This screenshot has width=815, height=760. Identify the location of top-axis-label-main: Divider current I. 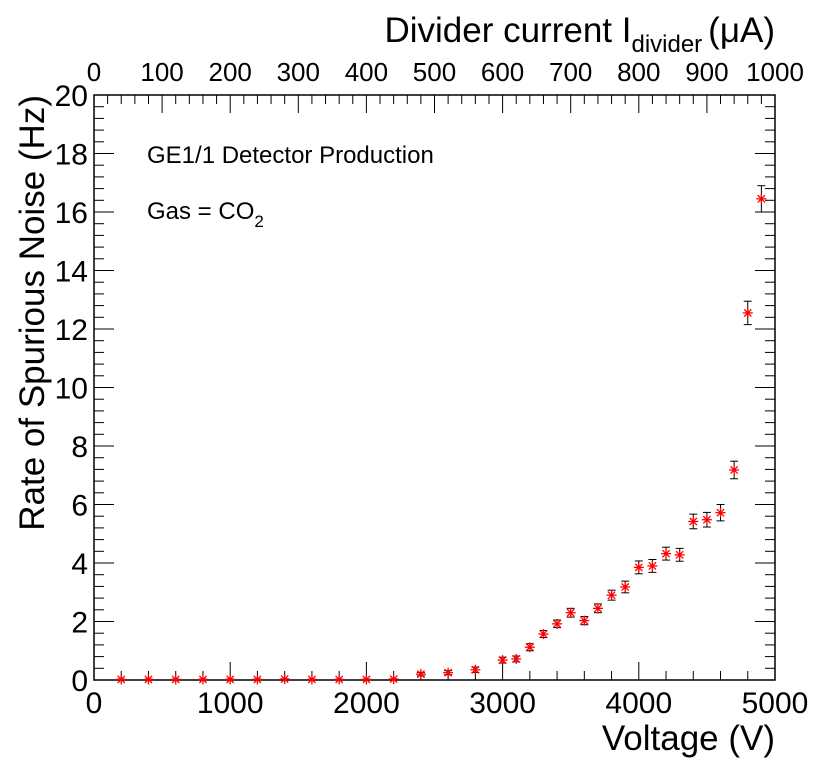
(507, 30).